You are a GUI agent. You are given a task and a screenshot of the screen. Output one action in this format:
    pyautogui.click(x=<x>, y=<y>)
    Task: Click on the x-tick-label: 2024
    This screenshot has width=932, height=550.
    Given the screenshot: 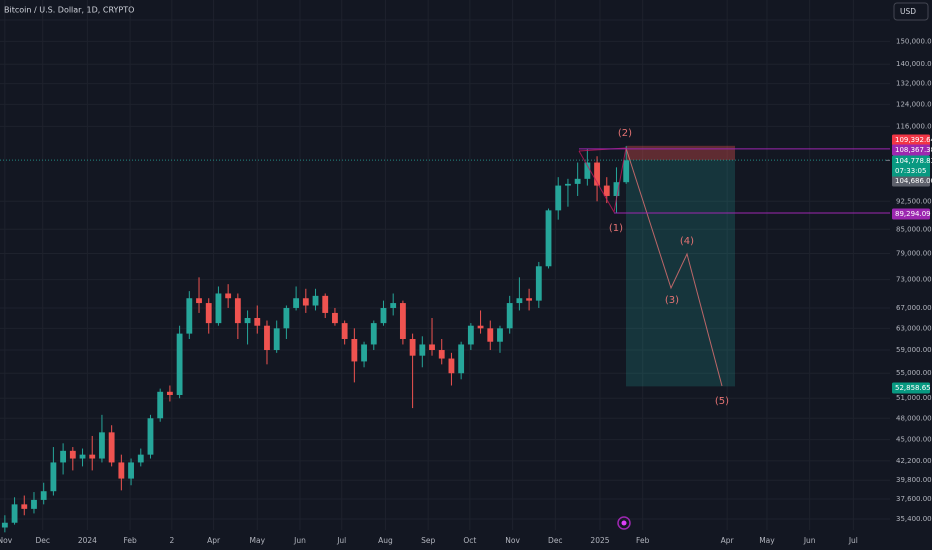 What is the action you would take?
    pyautogui.click(x=87, y=540)
    